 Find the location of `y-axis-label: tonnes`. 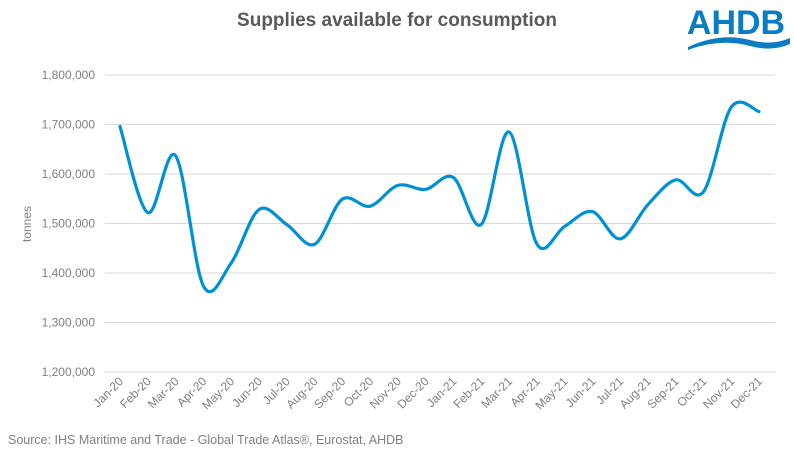

y-axis-label: tonnes is located at coordinates (27, 224).